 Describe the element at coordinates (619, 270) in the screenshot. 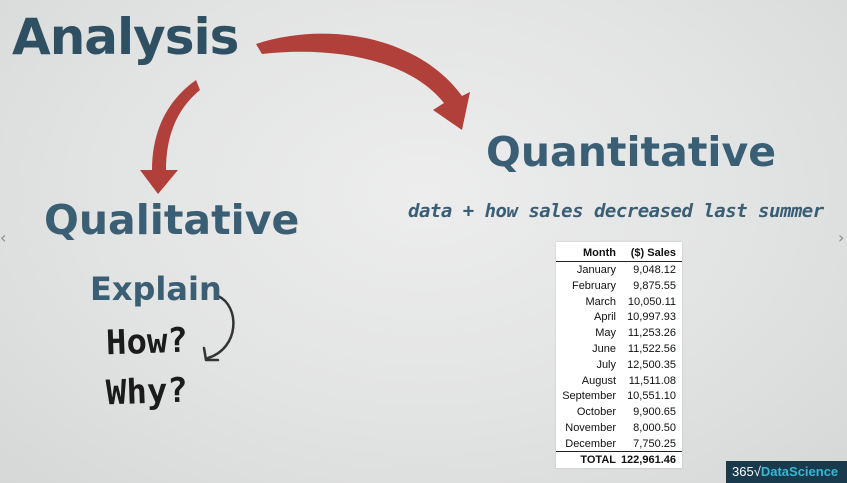

I see `table-row: January 9,048.12` at that location.